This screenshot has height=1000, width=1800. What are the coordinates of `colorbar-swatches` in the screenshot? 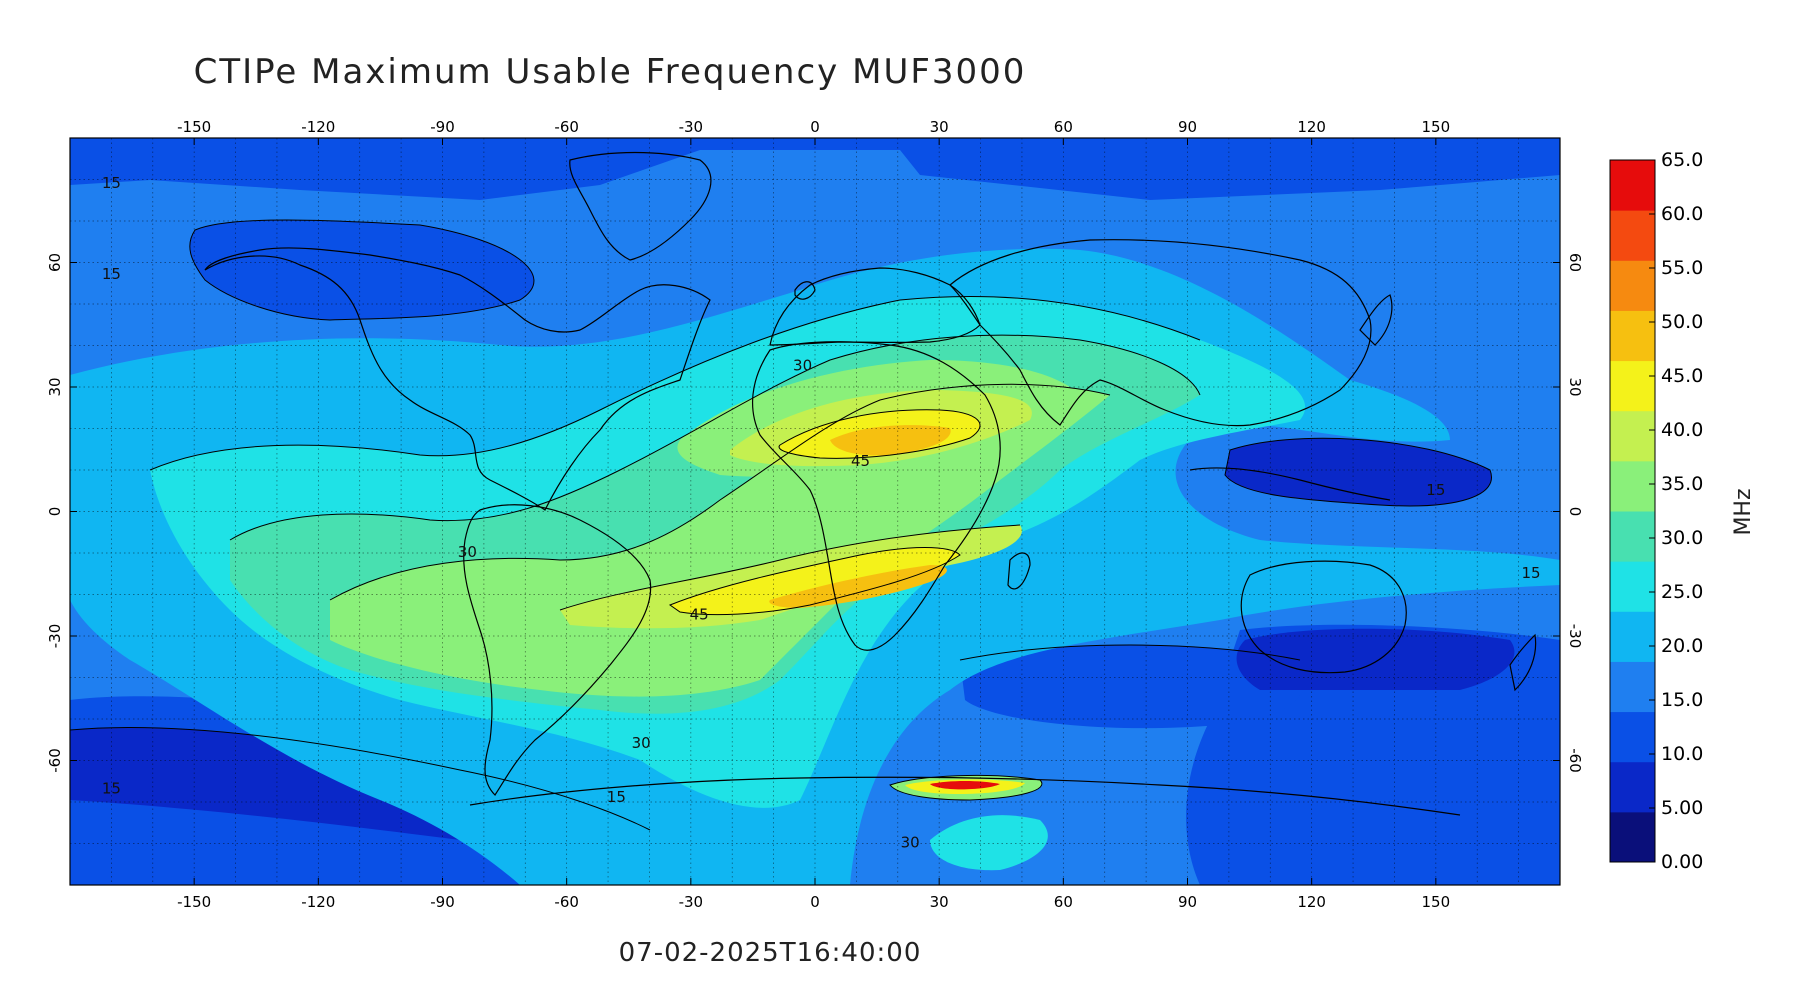 It's located at (1632, 511).